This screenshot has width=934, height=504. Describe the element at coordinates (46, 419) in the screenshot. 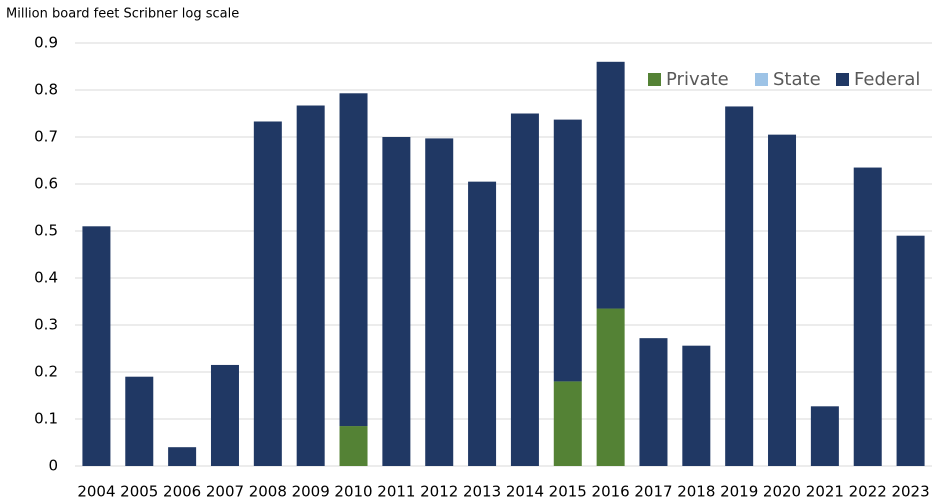

I see `y-tick-label: 0.1` at that location.